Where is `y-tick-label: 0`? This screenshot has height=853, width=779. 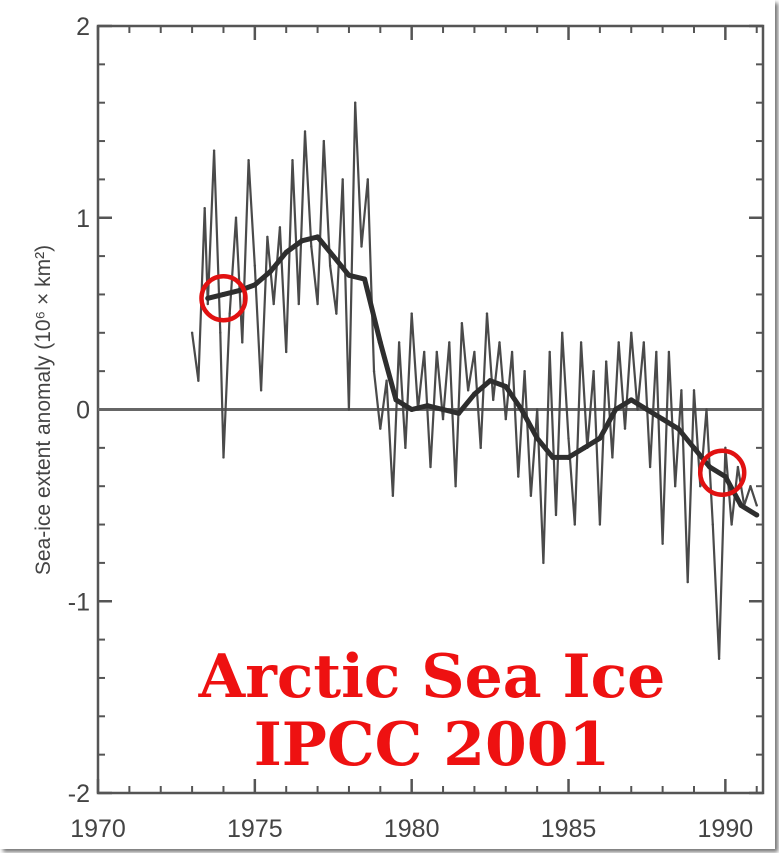 y-tick-label: 0 is located at coordinates (83, 411).